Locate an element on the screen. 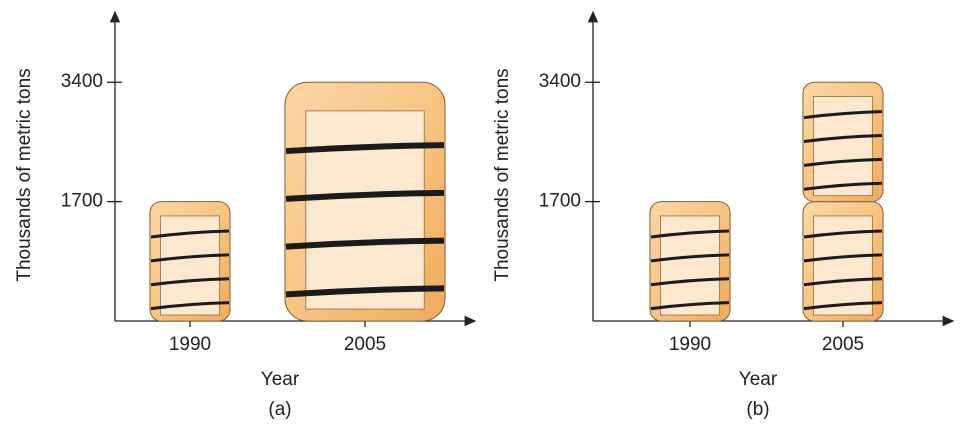  caption: (b) is located at coordinates (757, 409).